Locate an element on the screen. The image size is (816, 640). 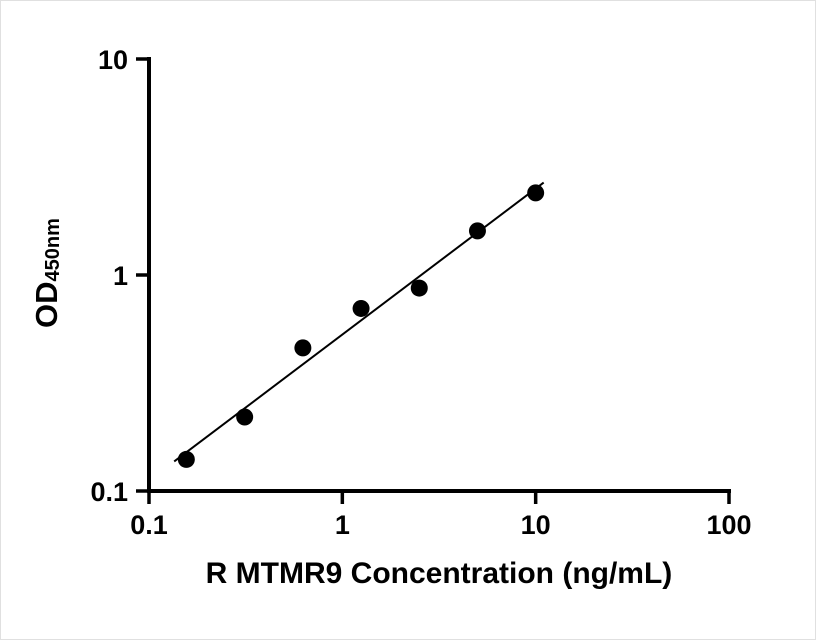
y-tick-label: 1 is located at coordinates (120, 276).